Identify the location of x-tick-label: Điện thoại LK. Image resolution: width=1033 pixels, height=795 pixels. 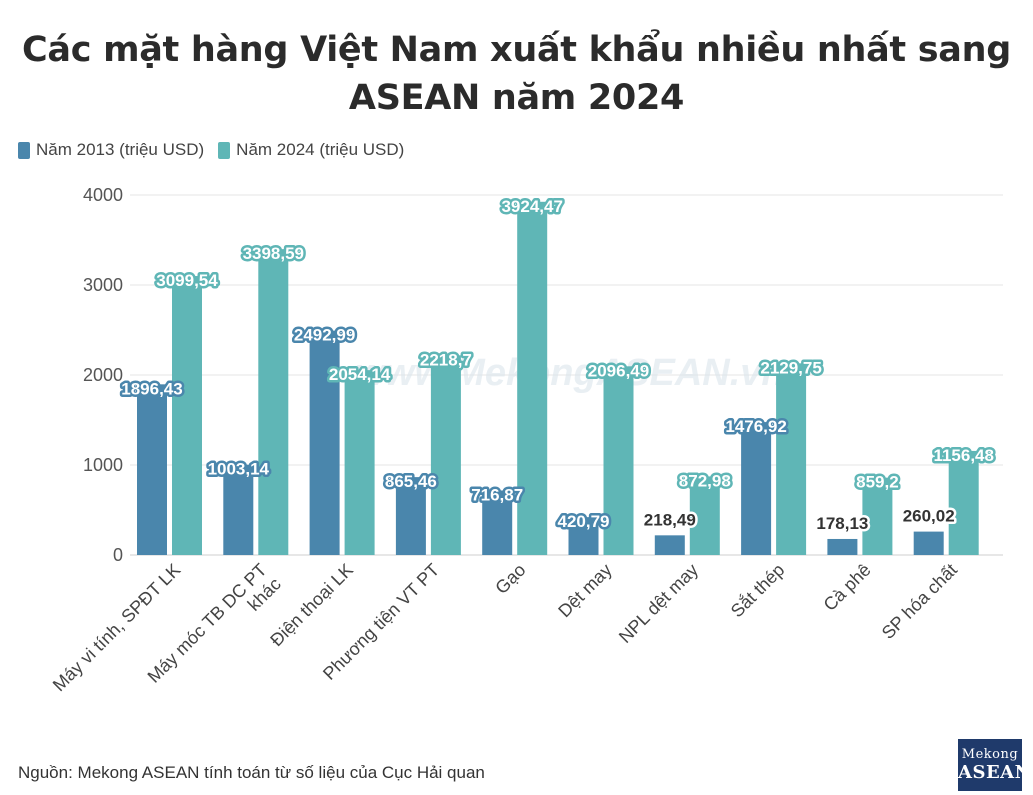
(311, 605).